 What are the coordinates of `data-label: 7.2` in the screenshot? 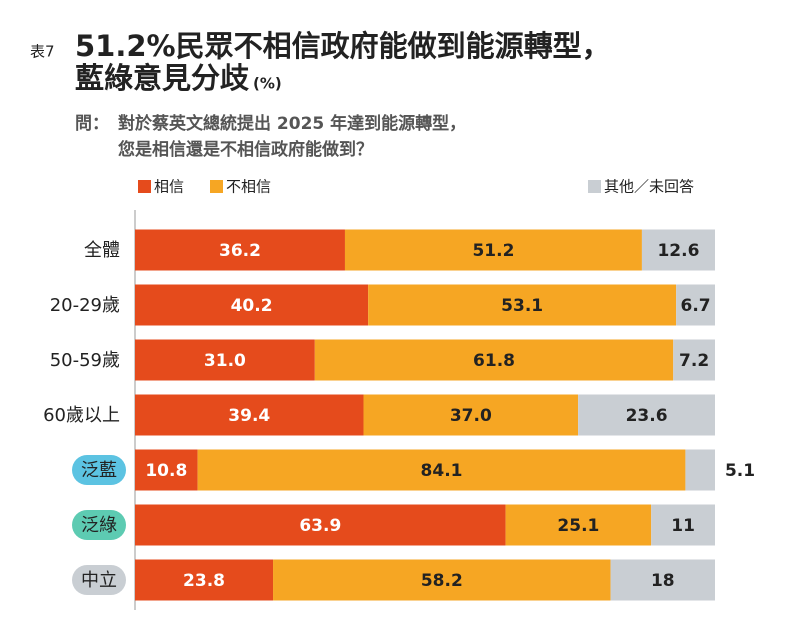 It's located at (694, 361).